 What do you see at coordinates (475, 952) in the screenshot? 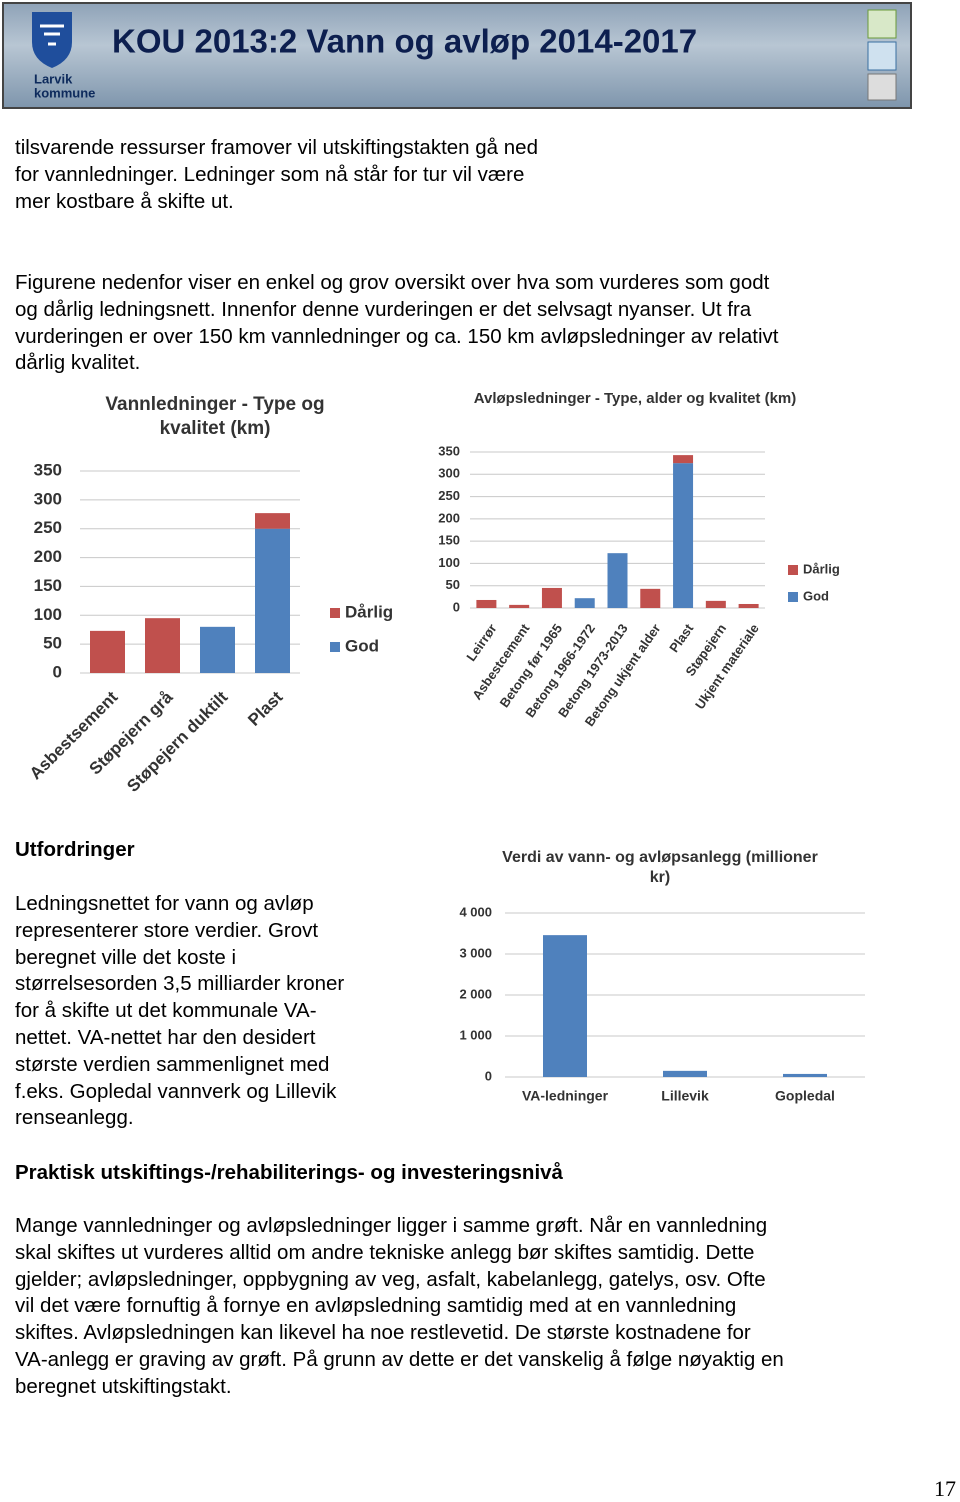
I see `y-tick-label: 3 000` at bounding box center [475, 952].